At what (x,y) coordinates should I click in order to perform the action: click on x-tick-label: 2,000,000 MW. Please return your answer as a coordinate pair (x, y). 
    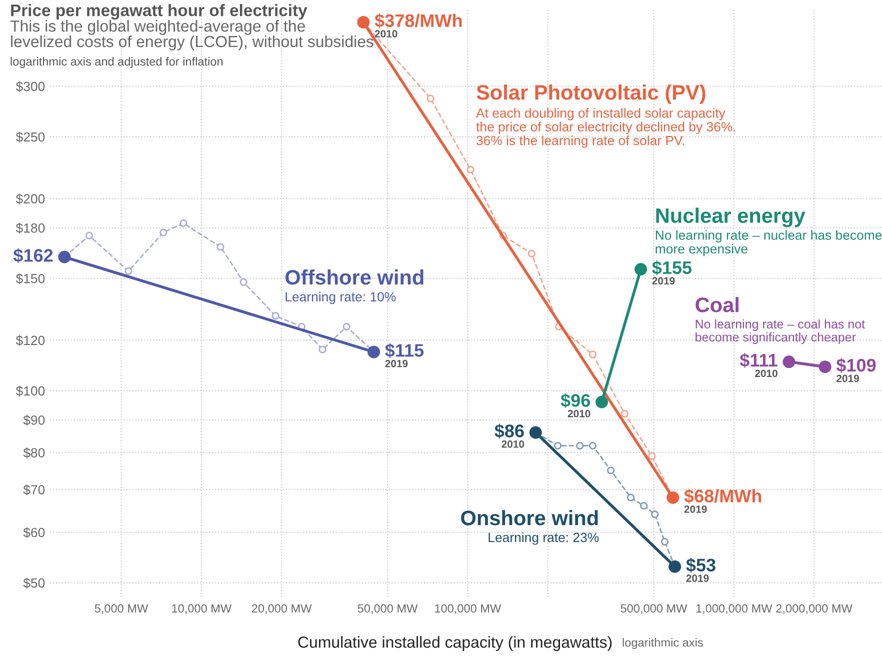
    Looking at the image, I should click on (814, 609).